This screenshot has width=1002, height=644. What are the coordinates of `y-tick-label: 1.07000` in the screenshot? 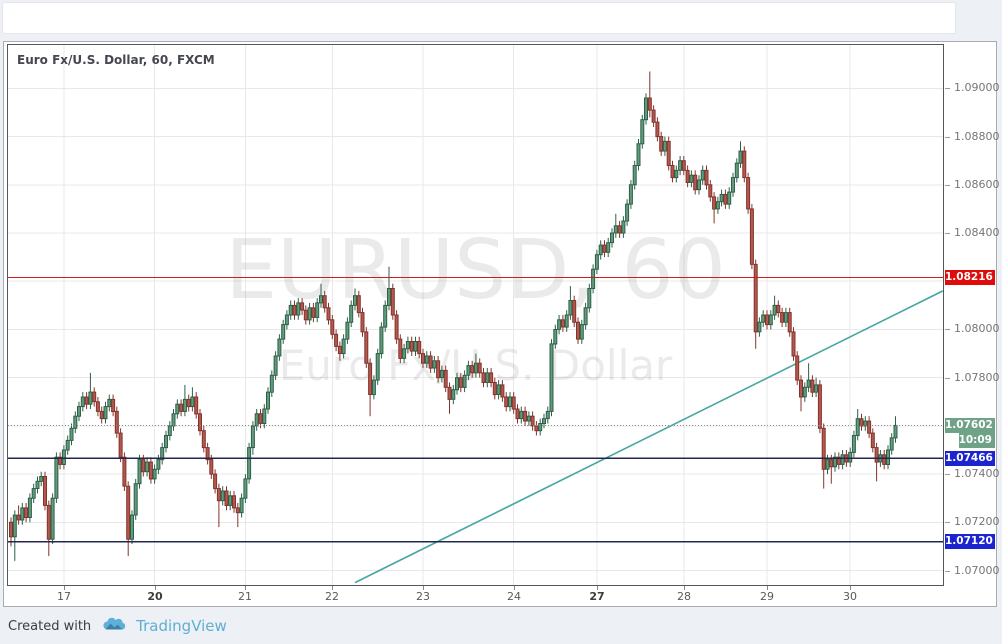 It's located at (977, 570).